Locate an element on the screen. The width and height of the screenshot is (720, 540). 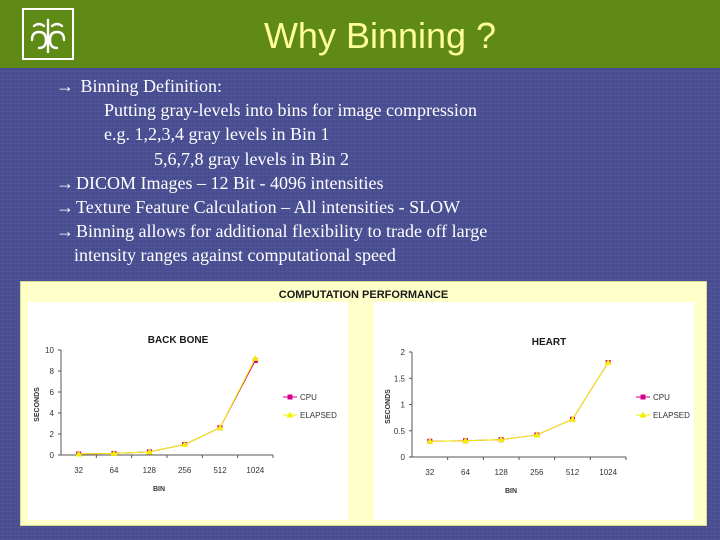
panel-title: COMPUTATION PERFORMANCE is located at coordinates (363, 295).